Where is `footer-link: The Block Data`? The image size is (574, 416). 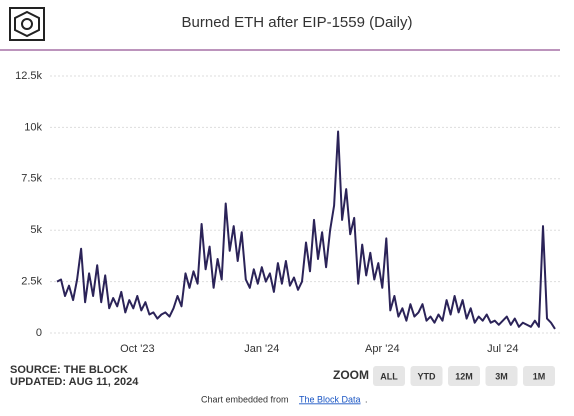 footer-link: The Block Data is located at coordinates (330, 399).